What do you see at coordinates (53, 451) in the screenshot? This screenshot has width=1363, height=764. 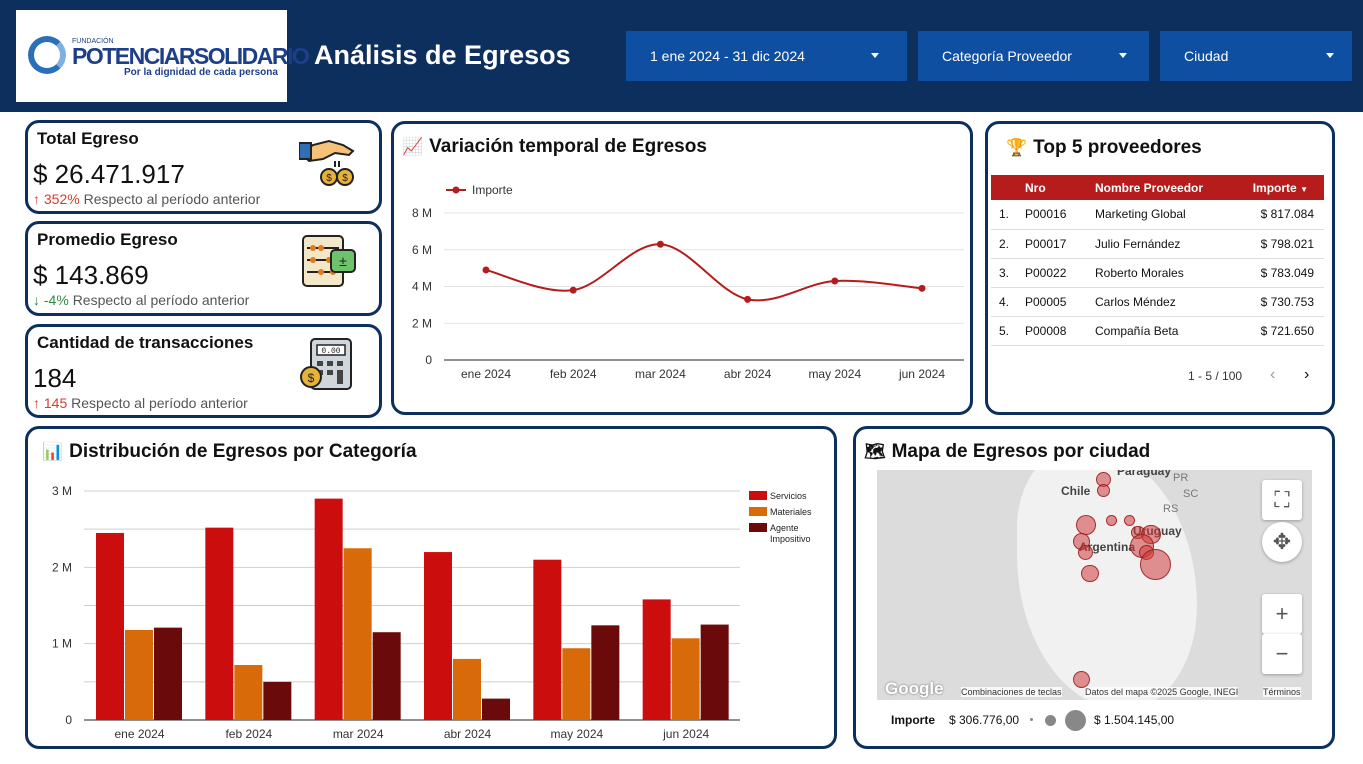 I see `bar-chart-icon: 📊` at bounding box center [53, 451].